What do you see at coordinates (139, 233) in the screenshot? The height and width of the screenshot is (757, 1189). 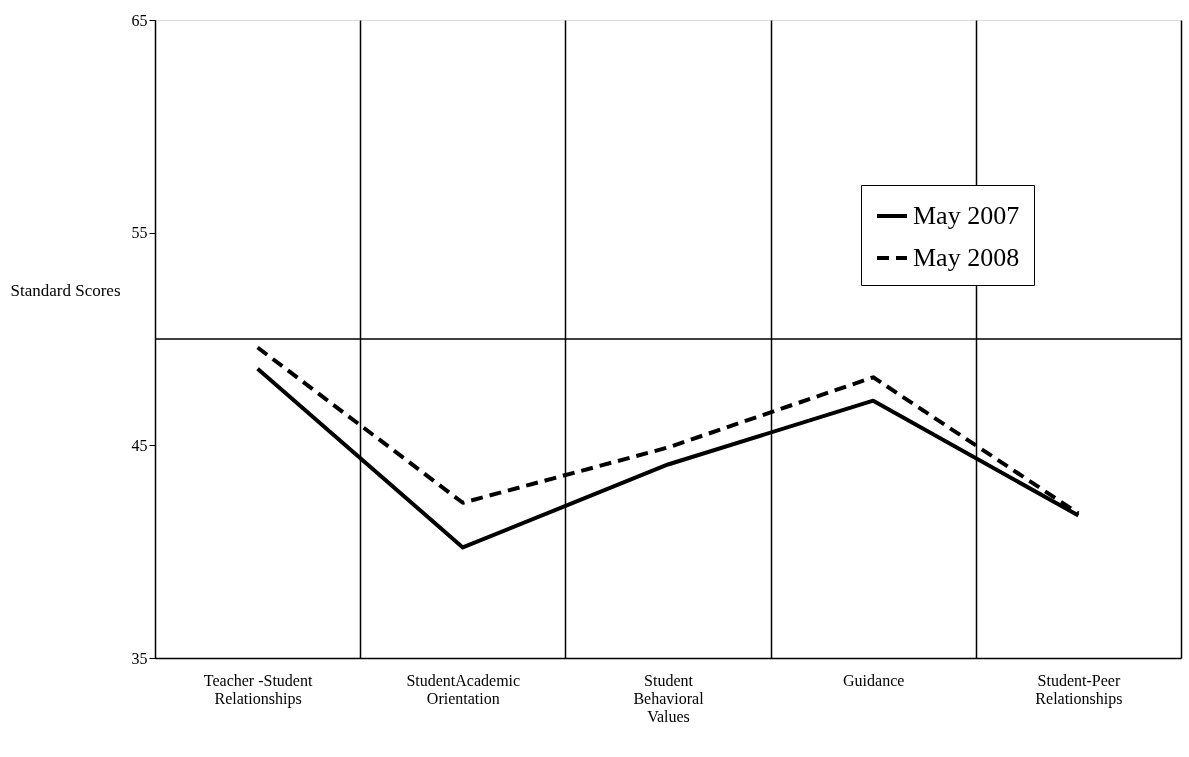 I see `y-tick-label: 55` at bounding box center [139, 233].